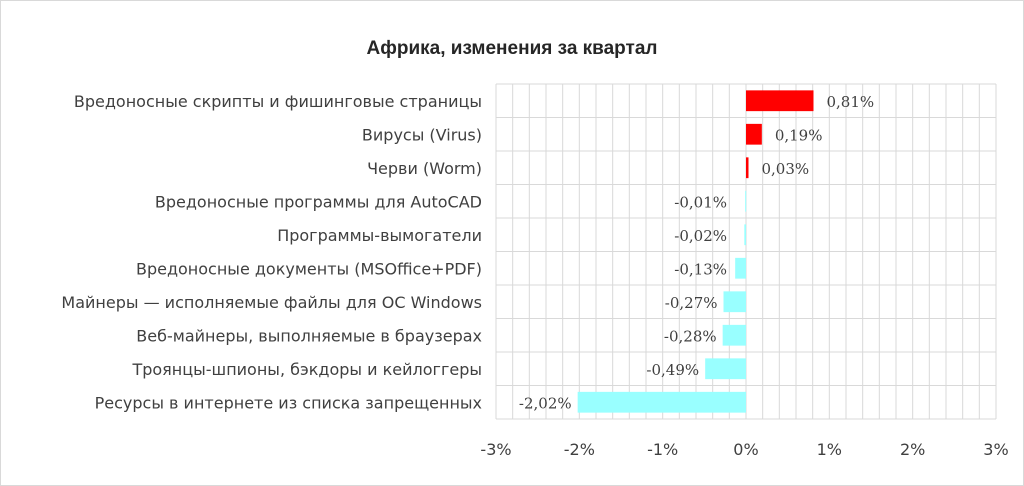 The width and height of the screenshot is (1024, 486). Describe the element at coordinates (309, 268) in the screenshot. I see `category-label: Вредоносные документы (MSOffice+PDF)` at that location.